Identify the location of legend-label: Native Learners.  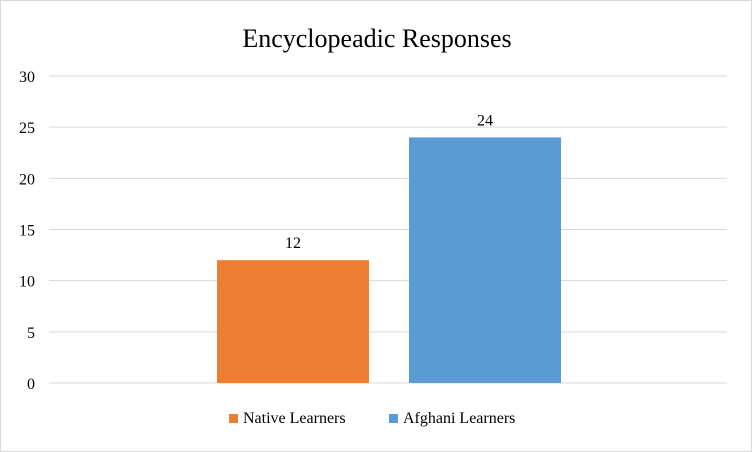
(294, 418).